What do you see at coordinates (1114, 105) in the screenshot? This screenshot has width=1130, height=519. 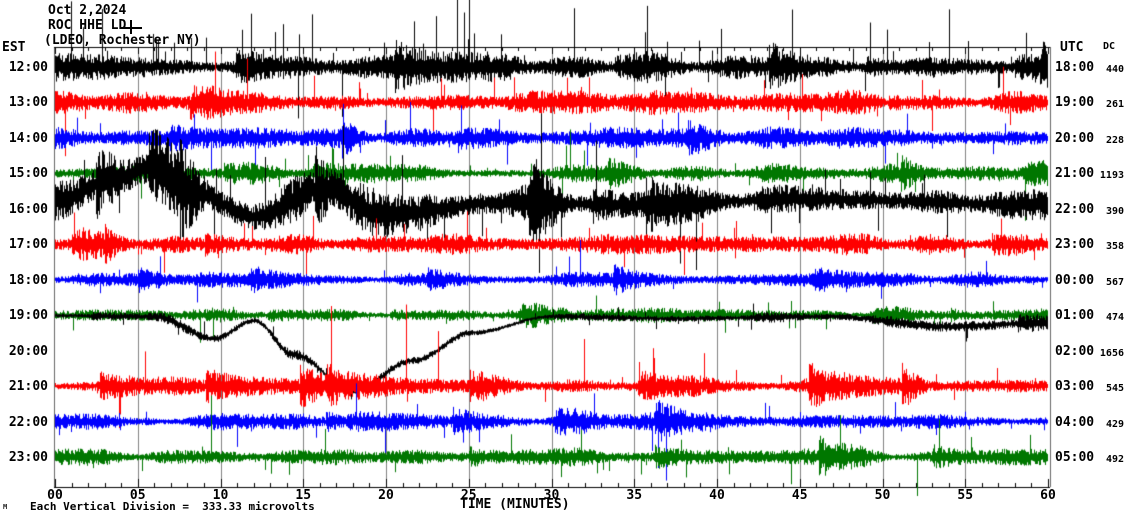 I see `dc-value: 261` at bounding box center [1114, 105].